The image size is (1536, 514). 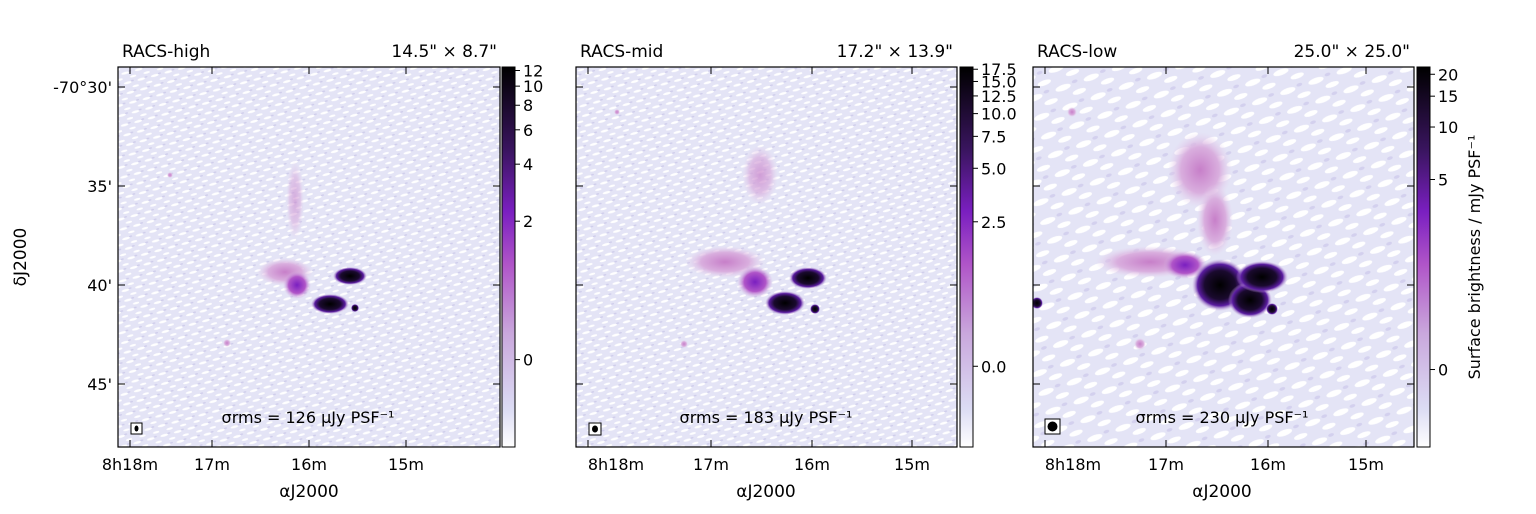 What do you see at coordinates (1444, 222) in the screenshot?
I see `colorbar-ticks: 0 5 10 15 20` at bounding box center [1444, 222].